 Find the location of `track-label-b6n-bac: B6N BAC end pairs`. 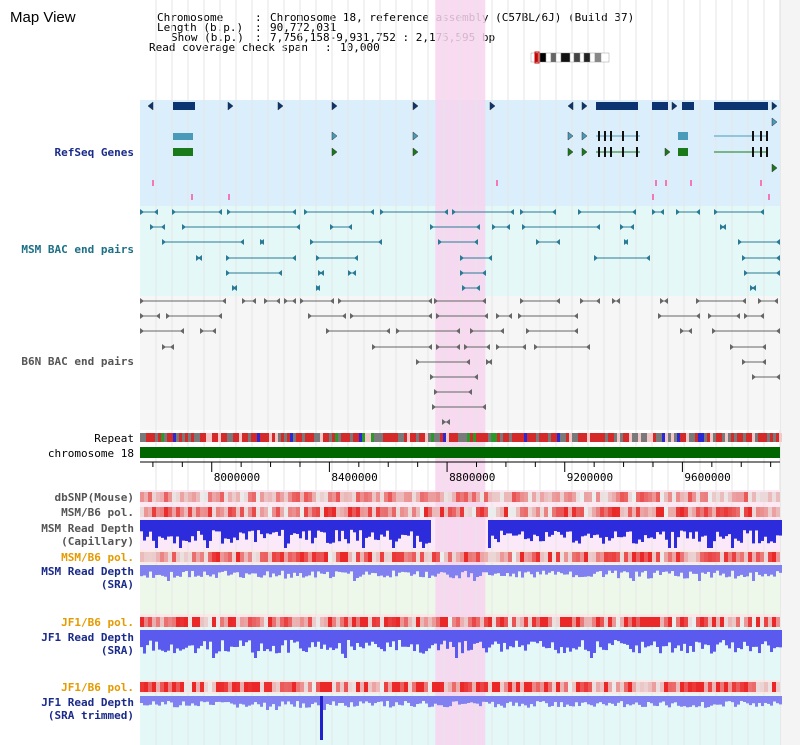

track-label-b6n-bac: B6N BAC end pairs is located at coordinates (77, 361).